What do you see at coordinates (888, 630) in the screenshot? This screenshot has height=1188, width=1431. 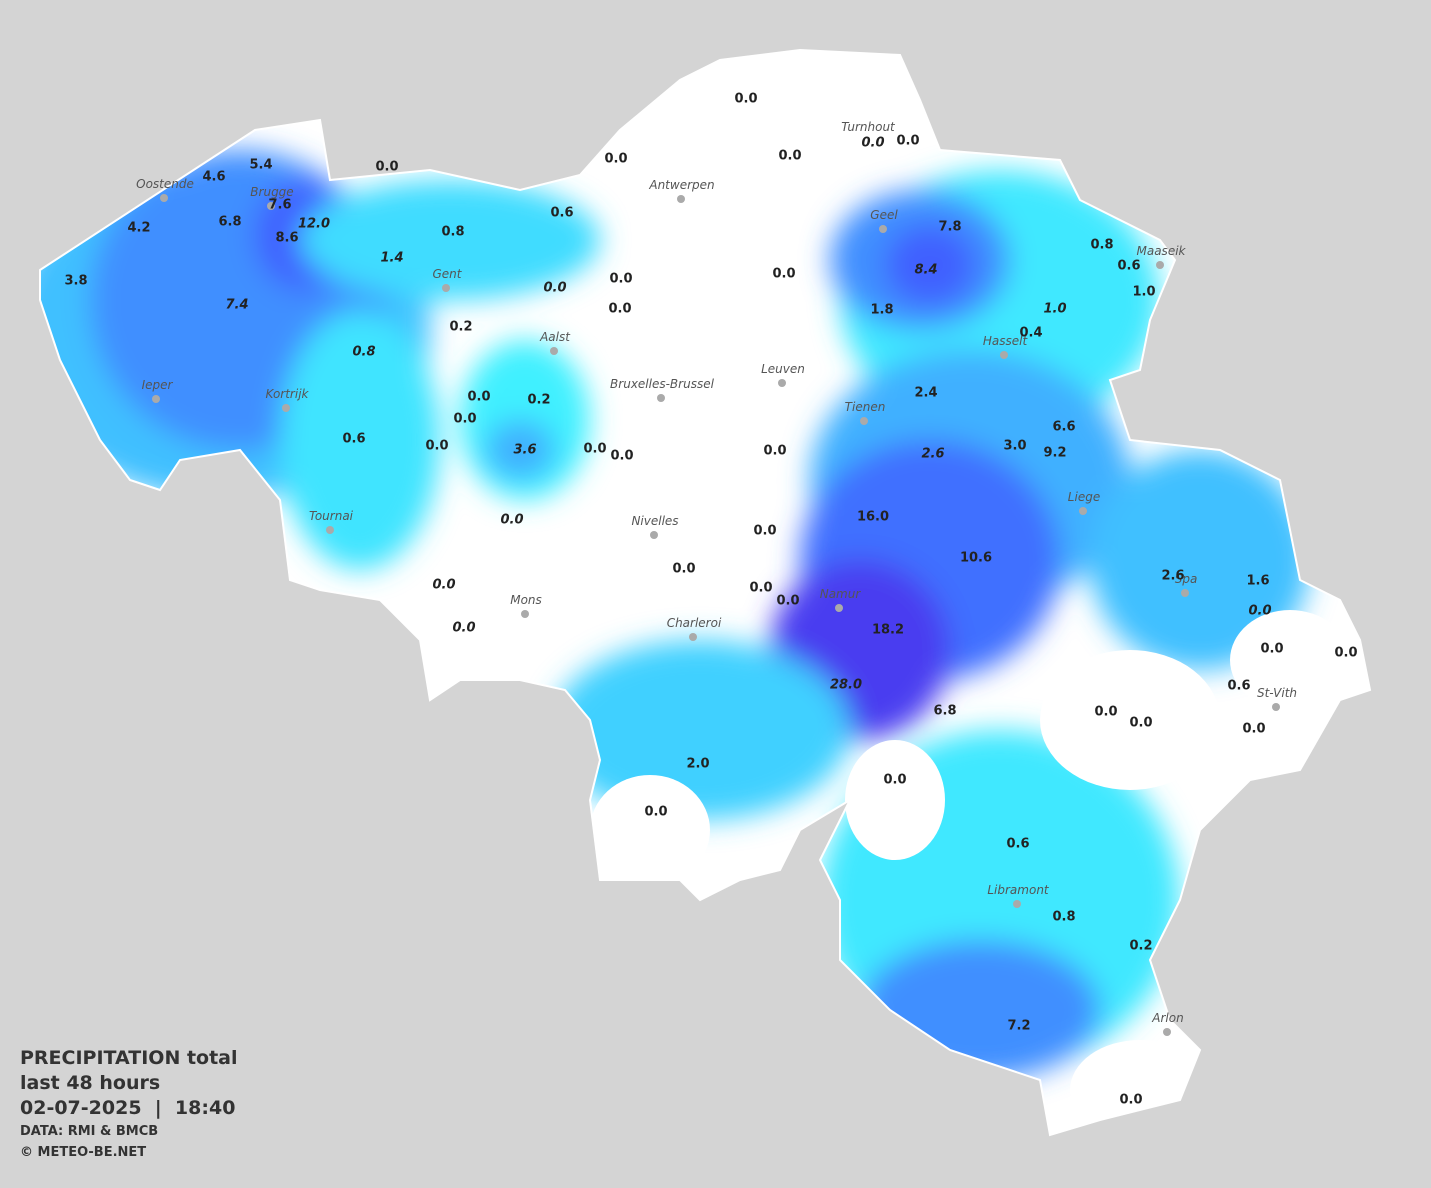 I see `reading: 18.2` at bounding box center [888, 630].